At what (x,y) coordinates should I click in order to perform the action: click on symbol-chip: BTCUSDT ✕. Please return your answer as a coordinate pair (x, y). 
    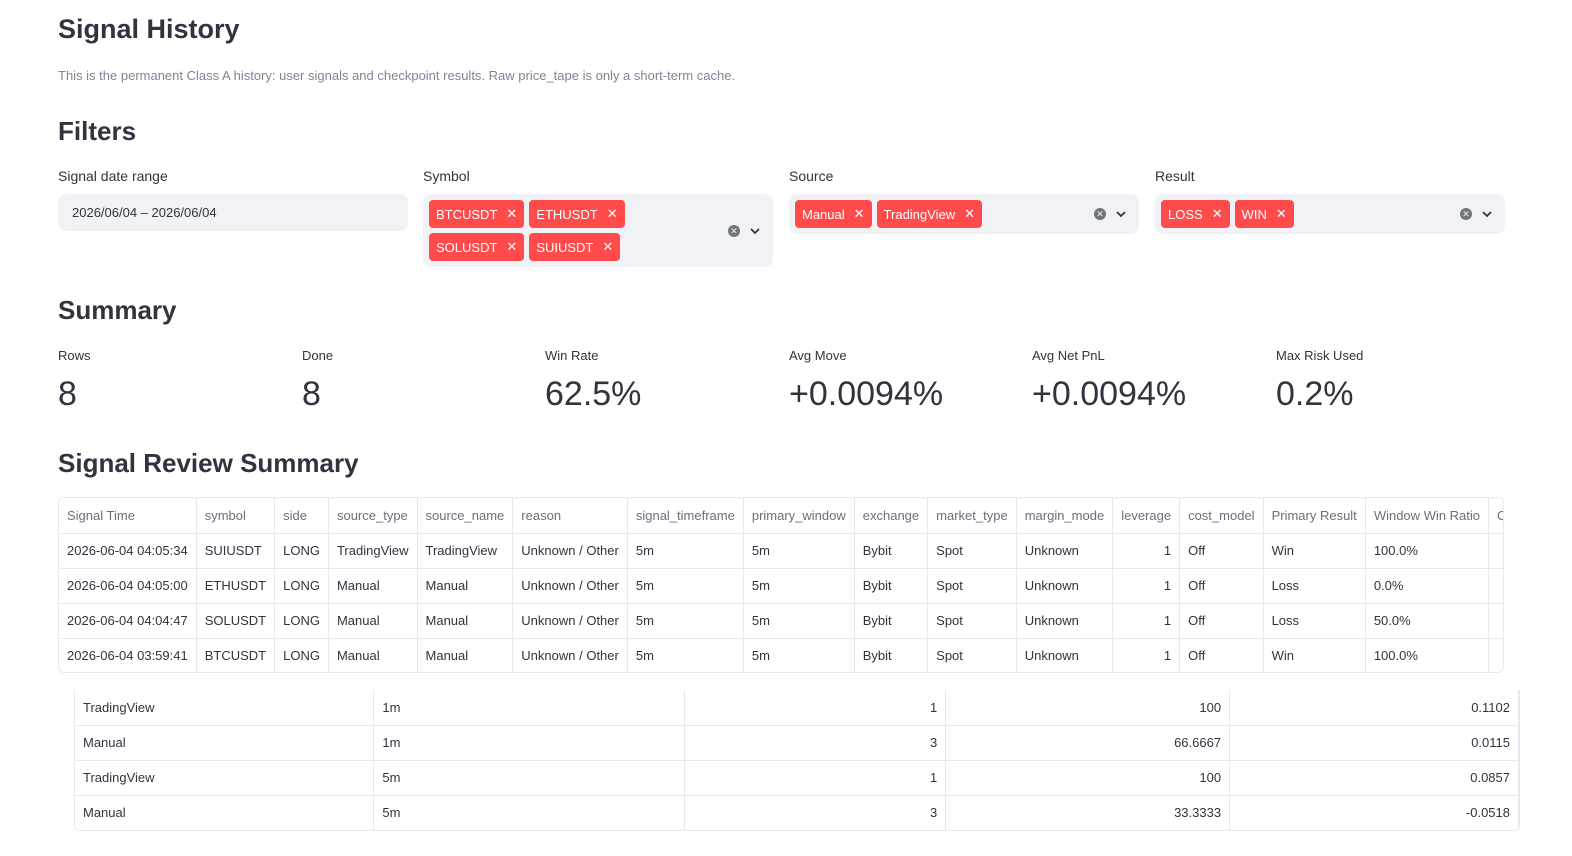
    Looking at the image, I should click on (477, 214).